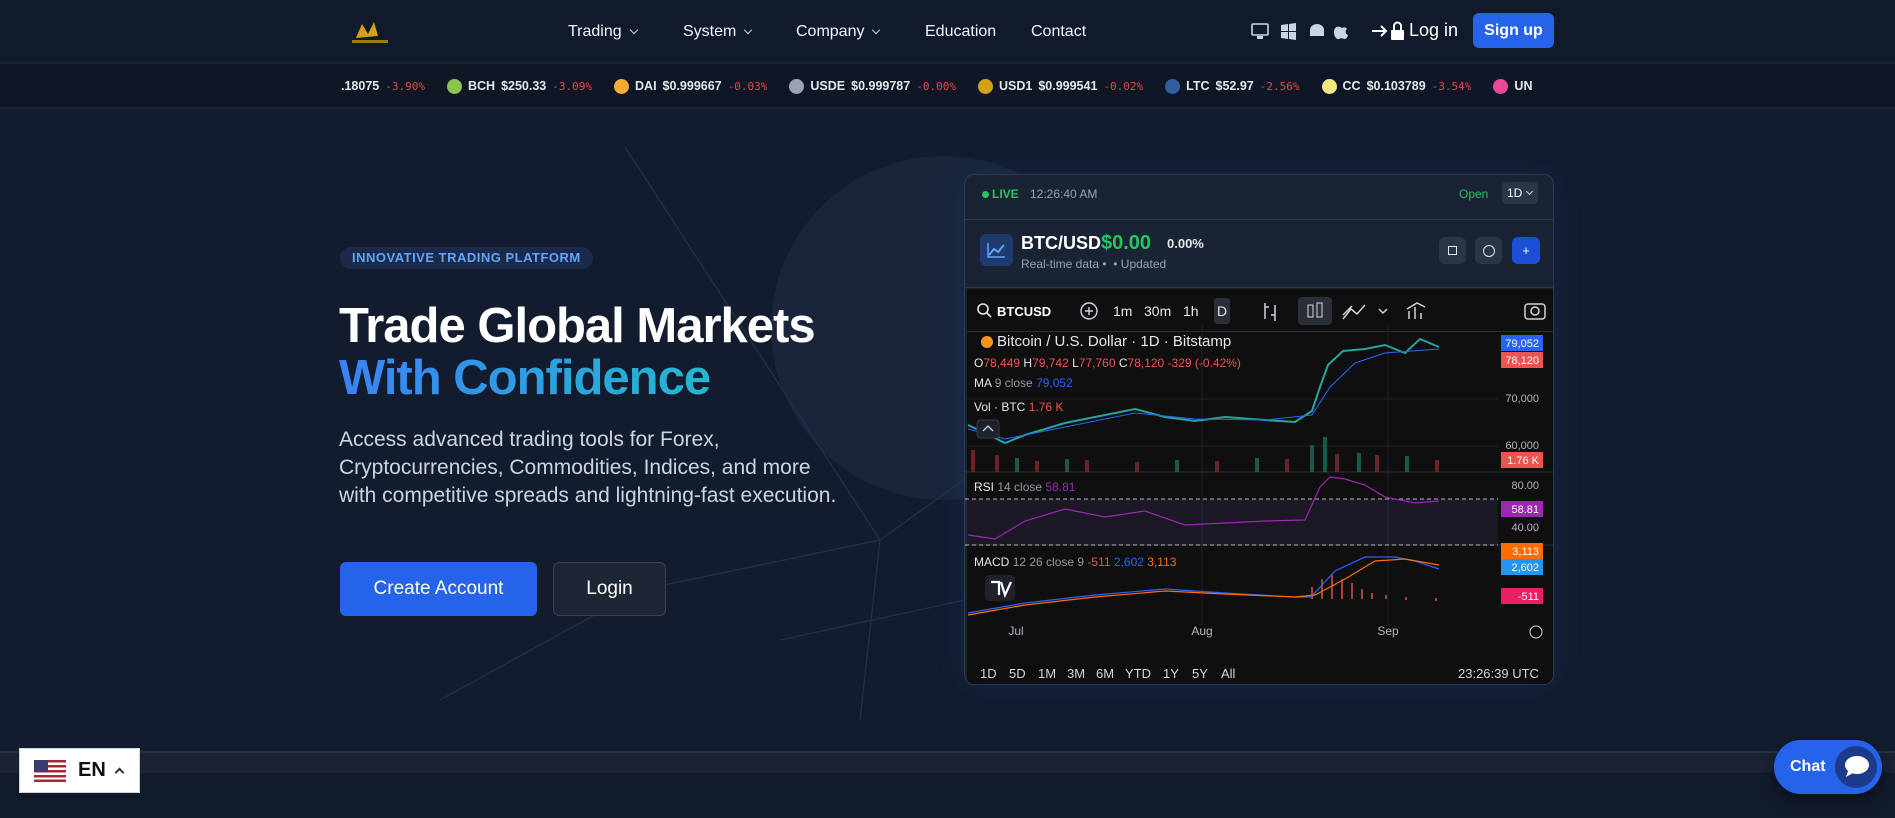 The width and height of the screenshot is (1895, 818). Describe the element at coordinates (1123, 86) in the screenshot. I see `ticker-change: -0.02%` at that location.